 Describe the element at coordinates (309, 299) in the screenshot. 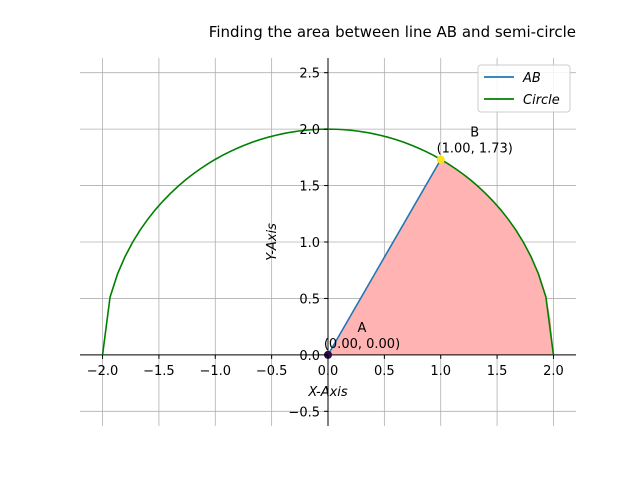

I see `y-tick-label: 0.5` at that location.